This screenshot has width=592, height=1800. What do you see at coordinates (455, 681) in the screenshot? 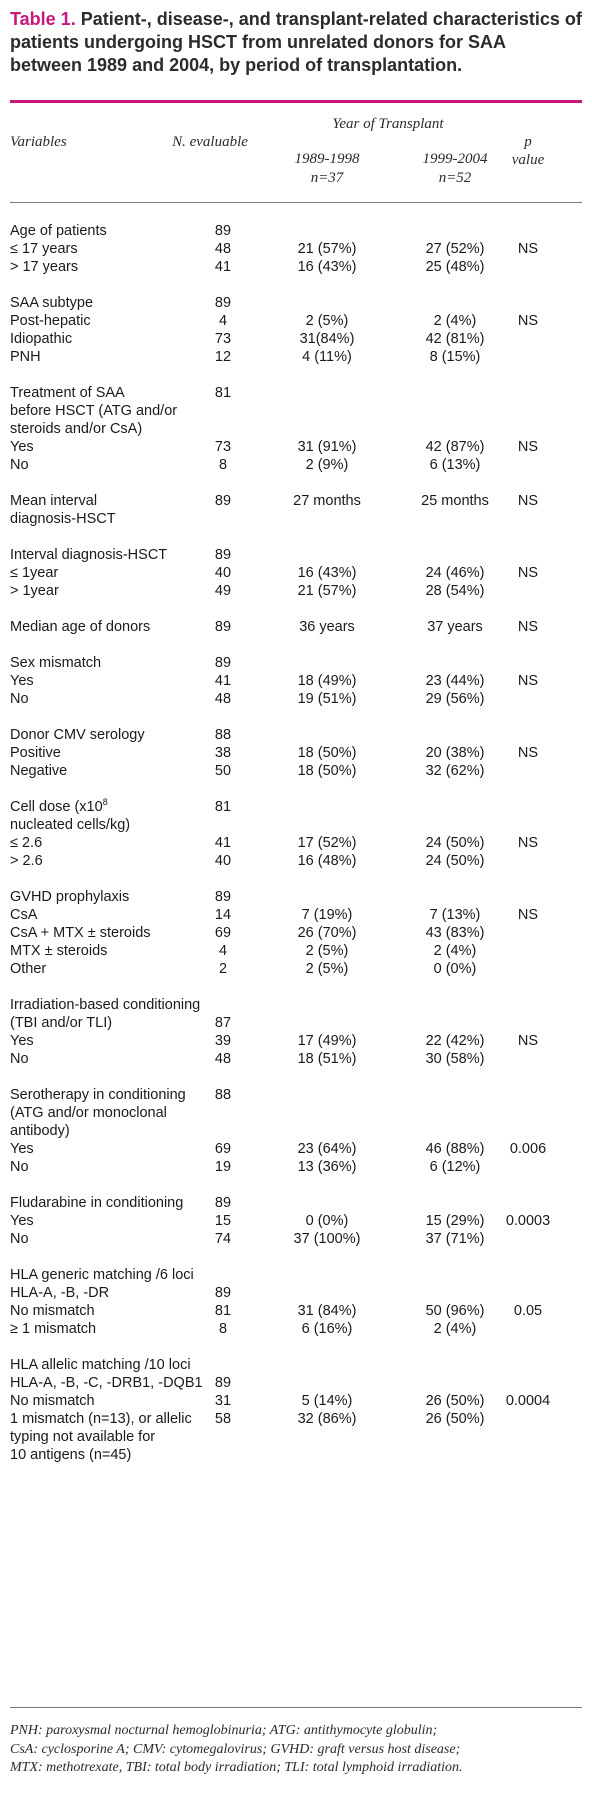
I see `period-2-cell: 23 (44%)` at bounding box center [455, 681].